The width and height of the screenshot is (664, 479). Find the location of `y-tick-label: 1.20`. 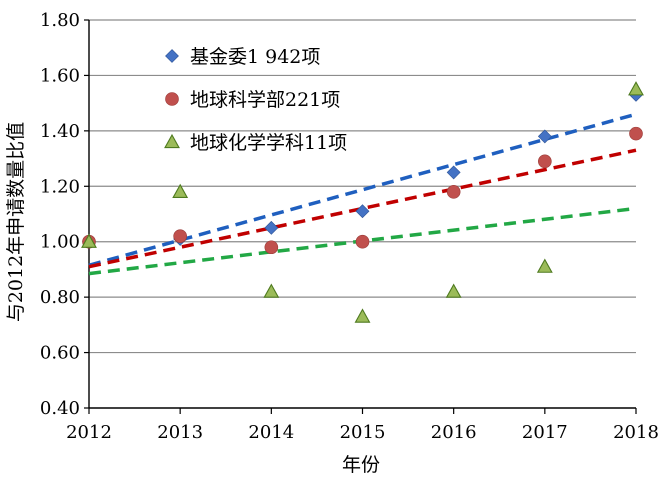

y-tick-label: 1.20 is located at coordinates (60, 186).